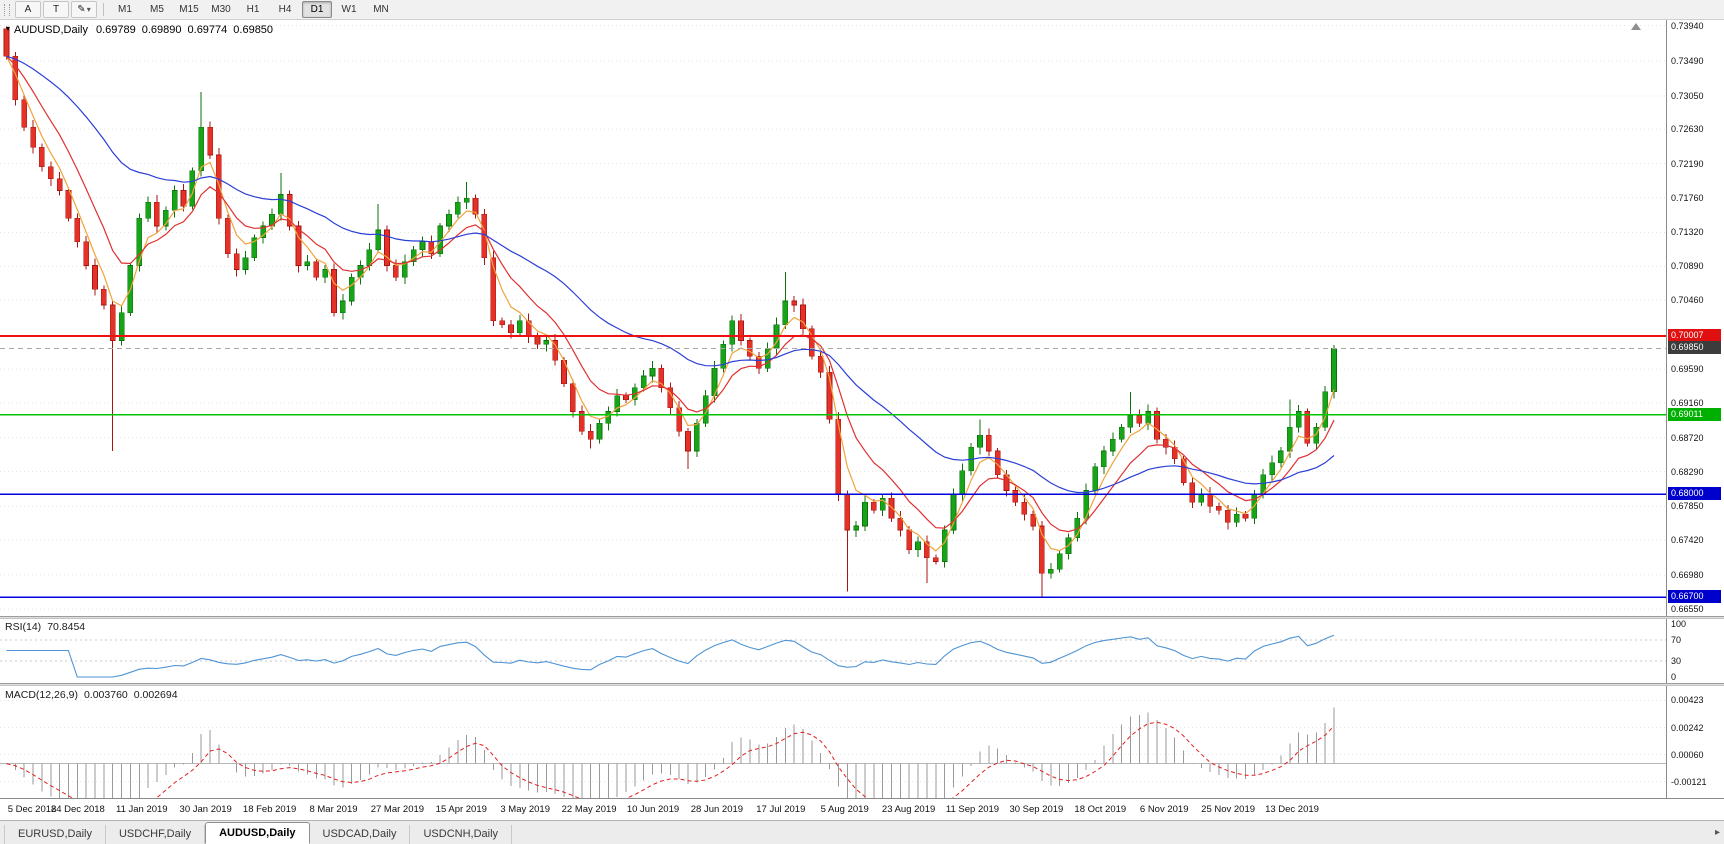 This screenshot has height=844, width=1724. What do you see at coordinates (1687, 163) in the screenshot?
I see `price-axis-label: 0.72190` at bounding box center [1687, 163].